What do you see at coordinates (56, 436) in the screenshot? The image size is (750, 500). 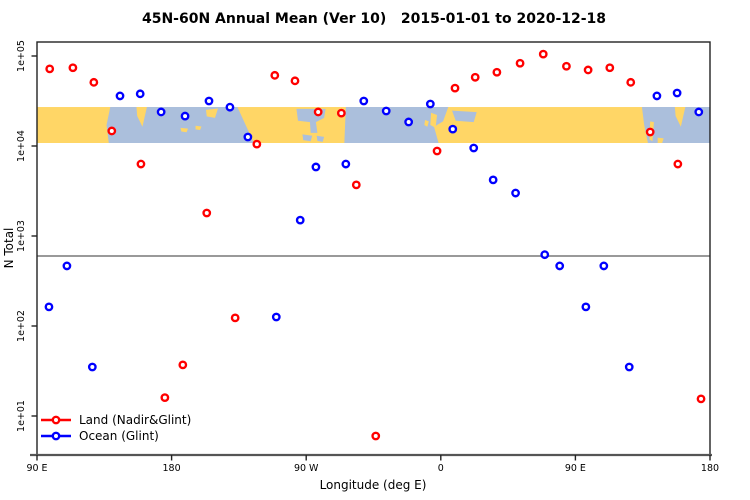 I see `legend-line-circle-marker-ocean` at bounding box center [56, 436].